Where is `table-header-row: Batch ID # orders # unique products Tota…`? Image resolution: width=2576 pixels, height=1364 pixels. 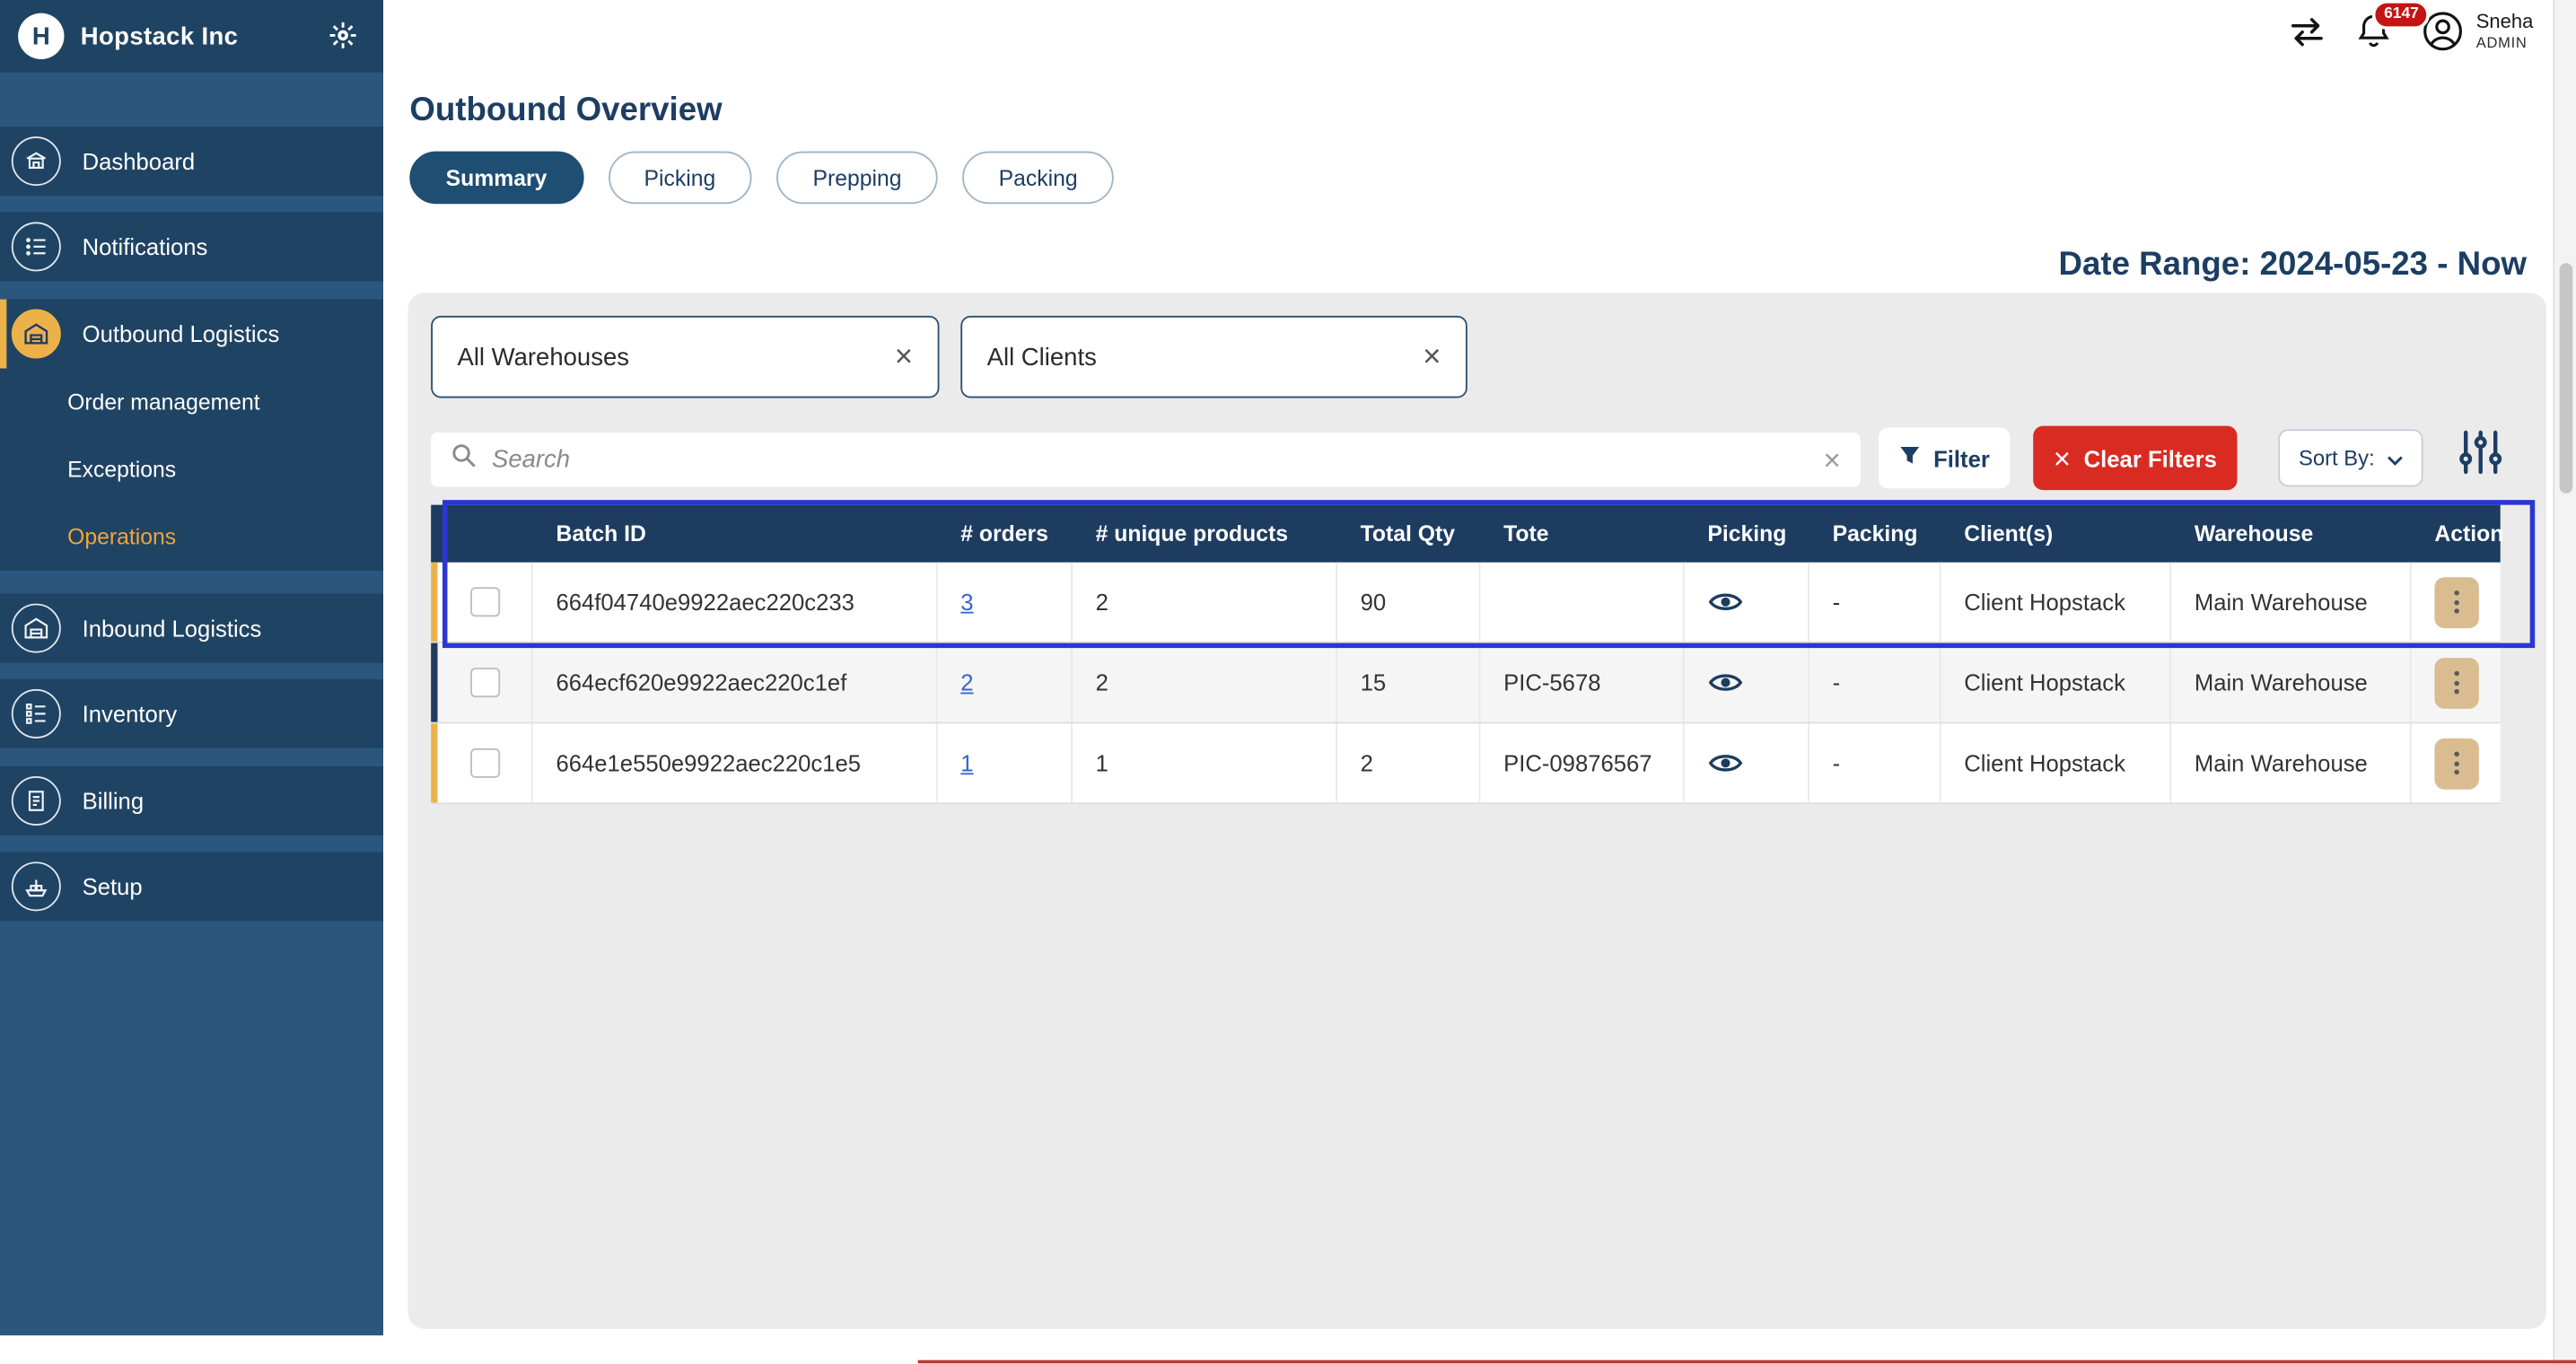
table-header-row: Batch ID # orders # unique products Tota… is located at coordinates (1467, 533).